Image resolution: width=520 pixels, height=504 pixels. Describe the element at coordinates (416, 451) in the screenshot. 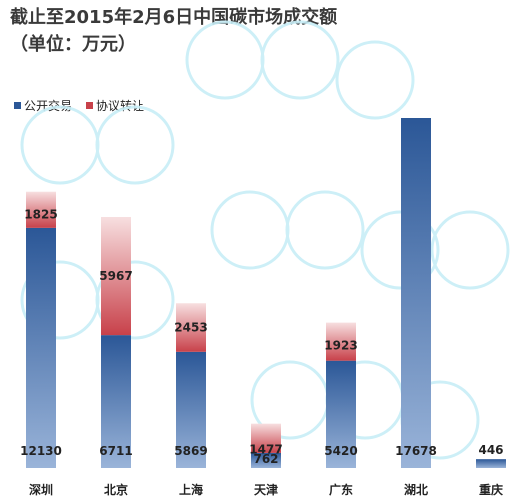

I see `data-label-public-5: 17678` at that location.